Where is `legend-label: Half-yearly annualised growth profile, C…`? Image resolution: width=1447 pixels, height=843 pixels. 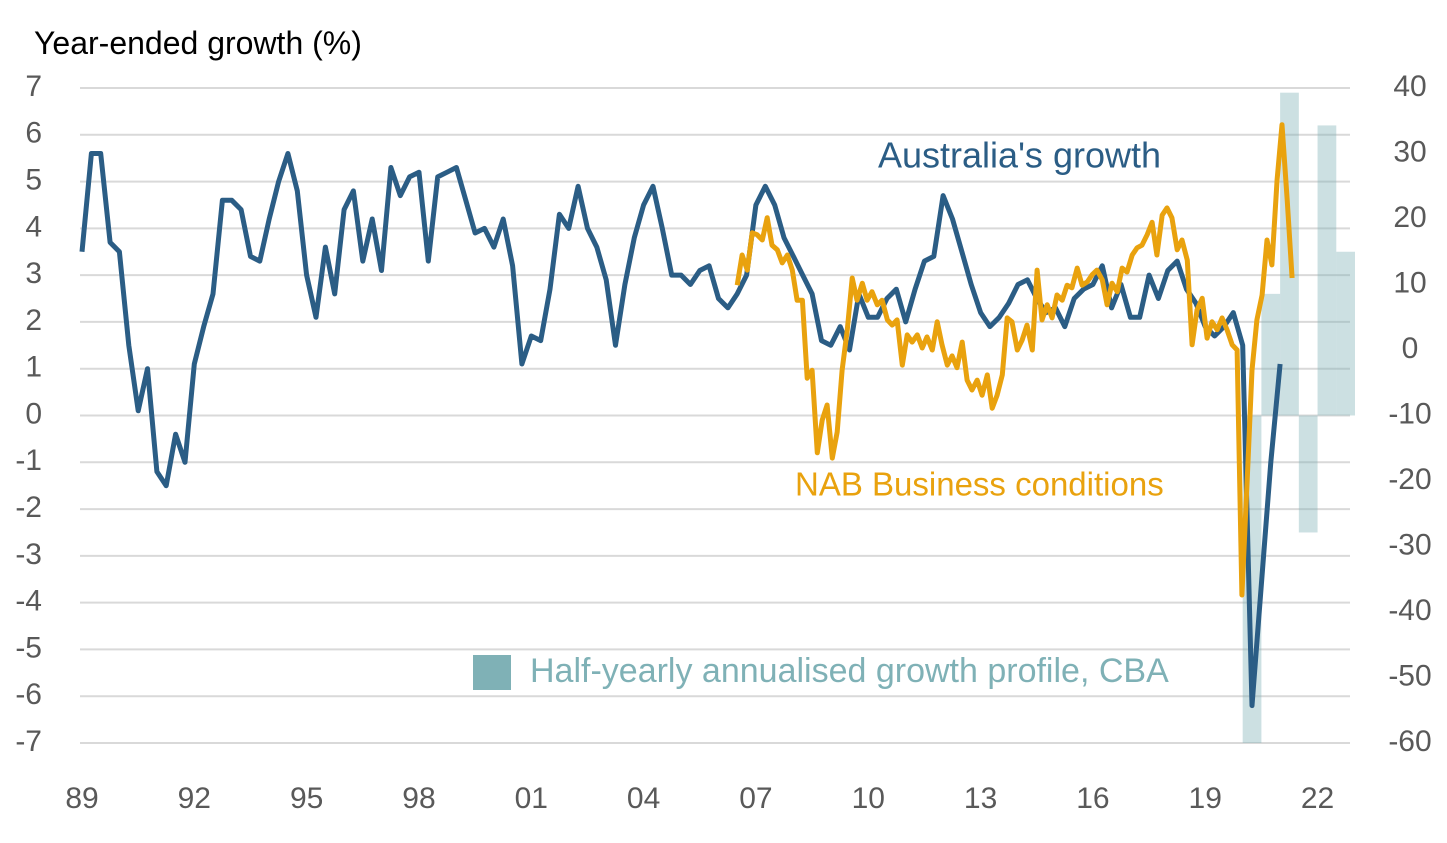 legend-label: Half-yearly annualised growth profile, C… is located at coordinates (849, 671).